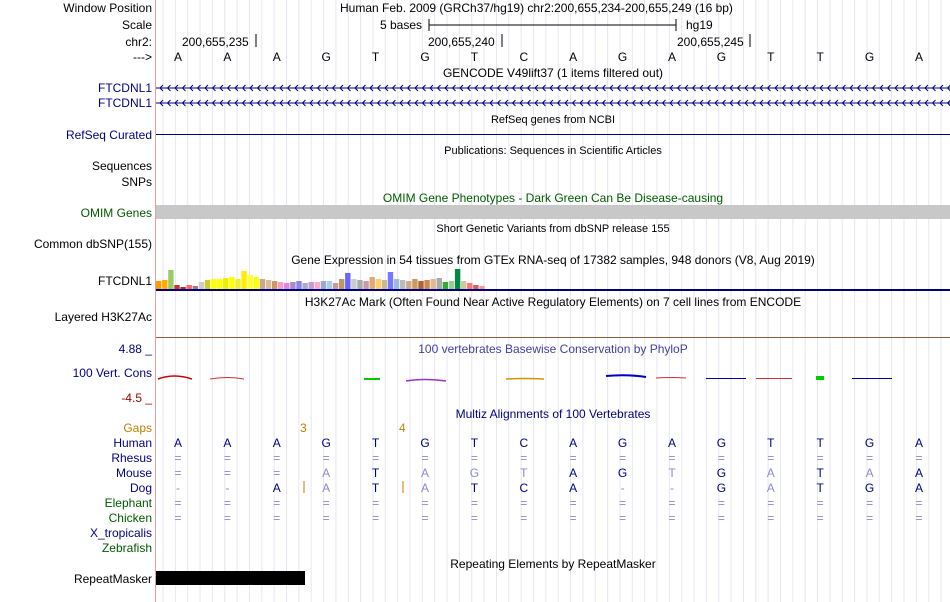 Image resolution: width=950 pixels, height=602 pixels. What do you see at coordinates (124, 88) in the screenshot?
I see `gencode-item-label-1: FTCDNL1` at bounding box center [124, 88].